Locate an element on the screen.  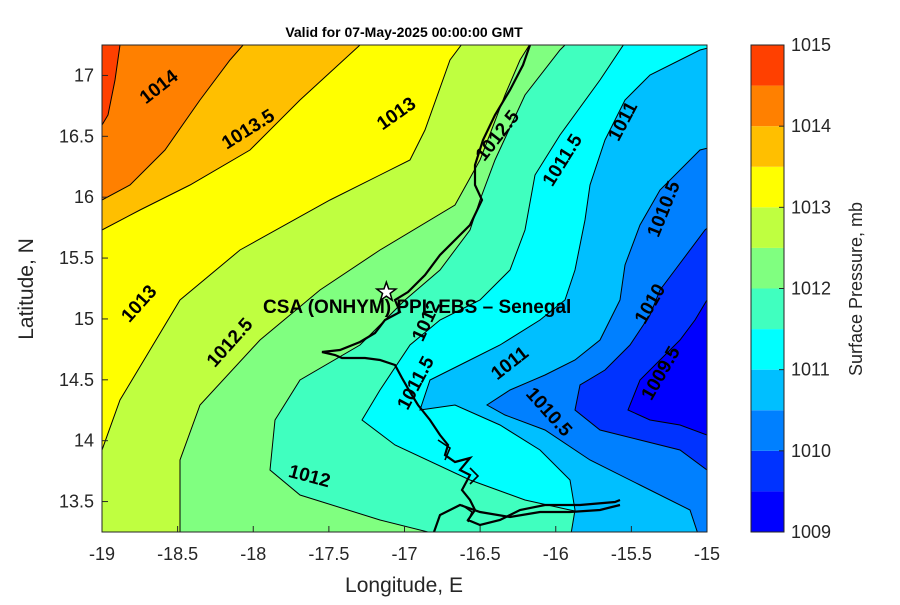
x-tick-label: -19 is located at coordinates (102, 554).